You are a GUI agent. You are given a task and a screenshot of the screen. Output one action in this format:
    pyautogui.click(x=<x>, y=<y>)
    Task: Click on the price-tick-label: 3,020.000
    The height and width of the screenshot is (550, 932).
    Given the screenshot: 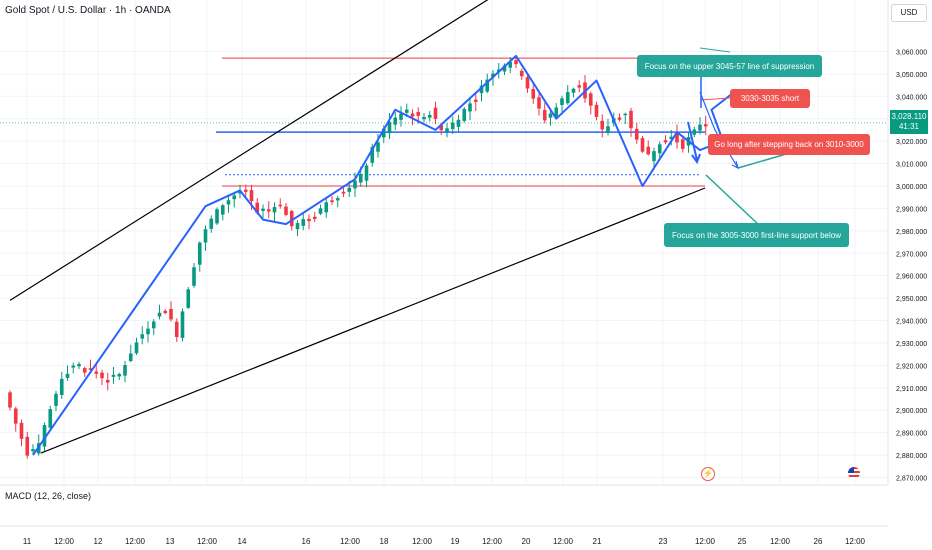 What is the action you would take?
    pyautogui.click(x=911, y=142)
    